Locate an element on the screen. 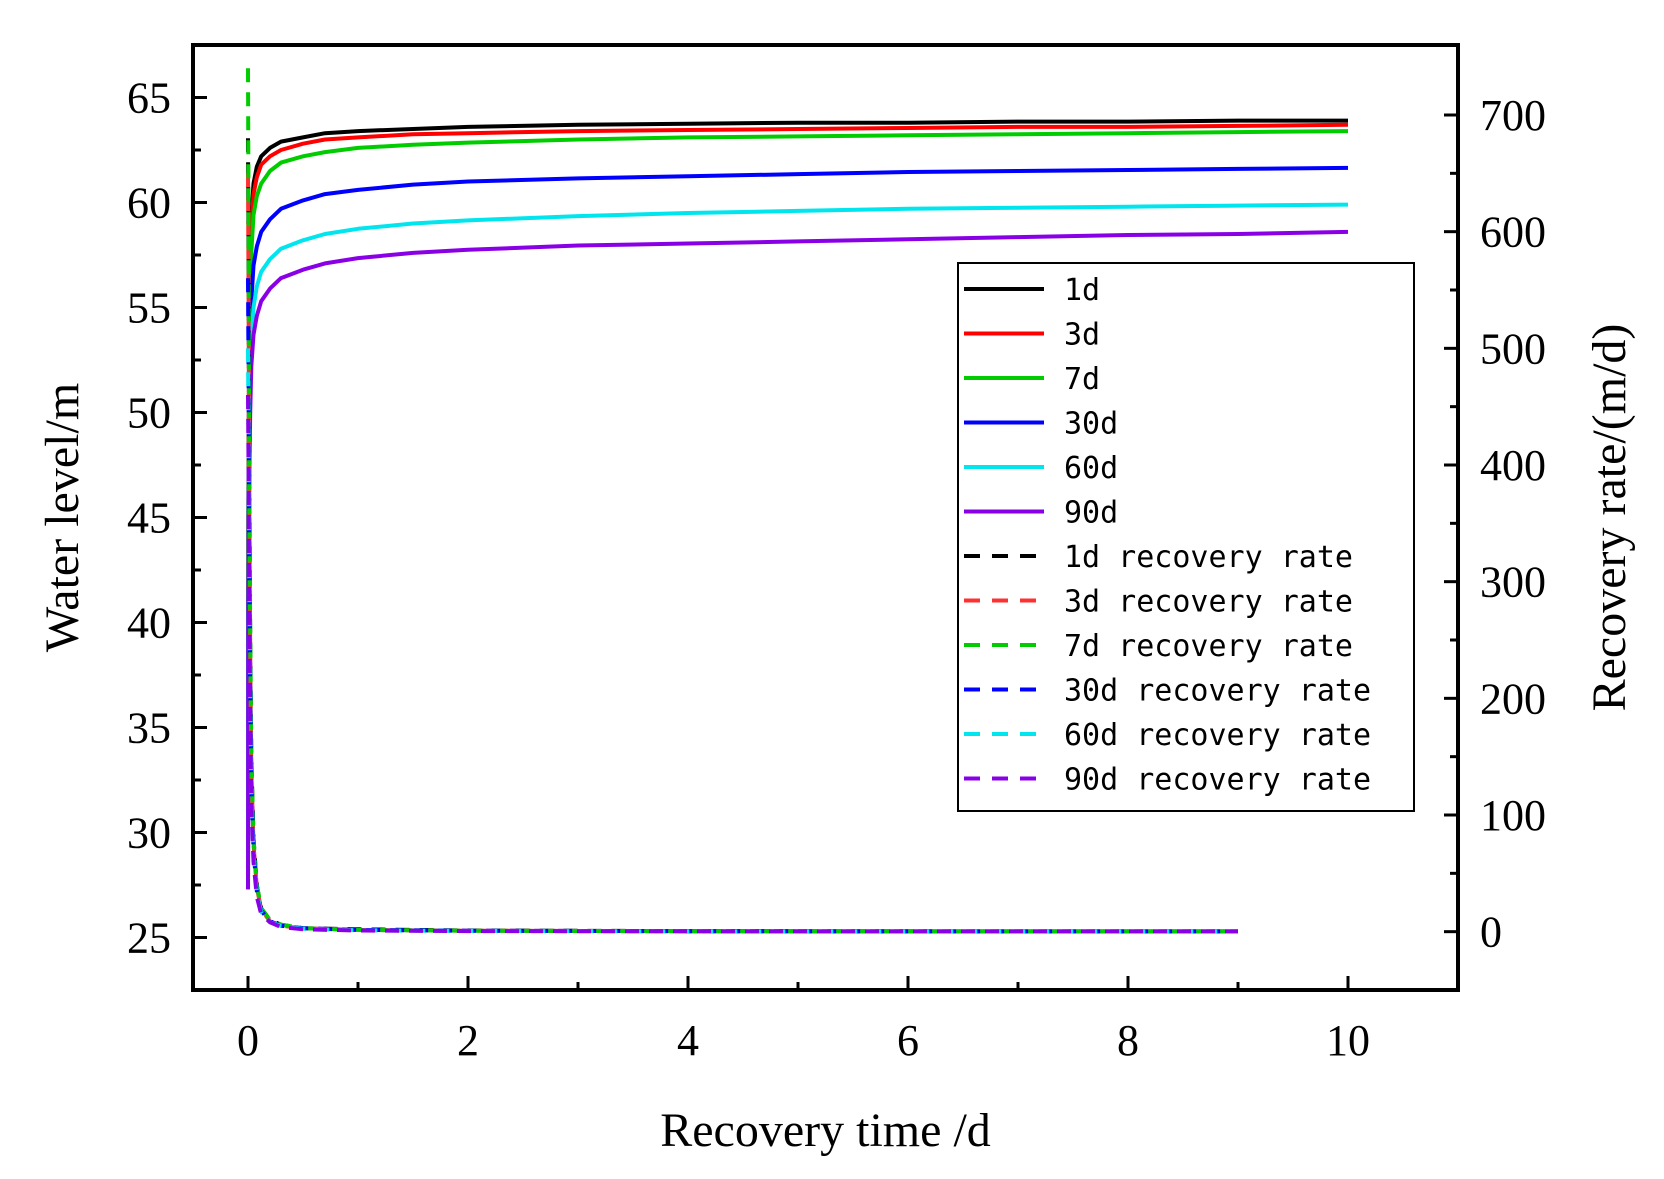 This screenshot has width=1664, height=1179. y-left-tick-label: 30 is located at coordinates (149, 833).